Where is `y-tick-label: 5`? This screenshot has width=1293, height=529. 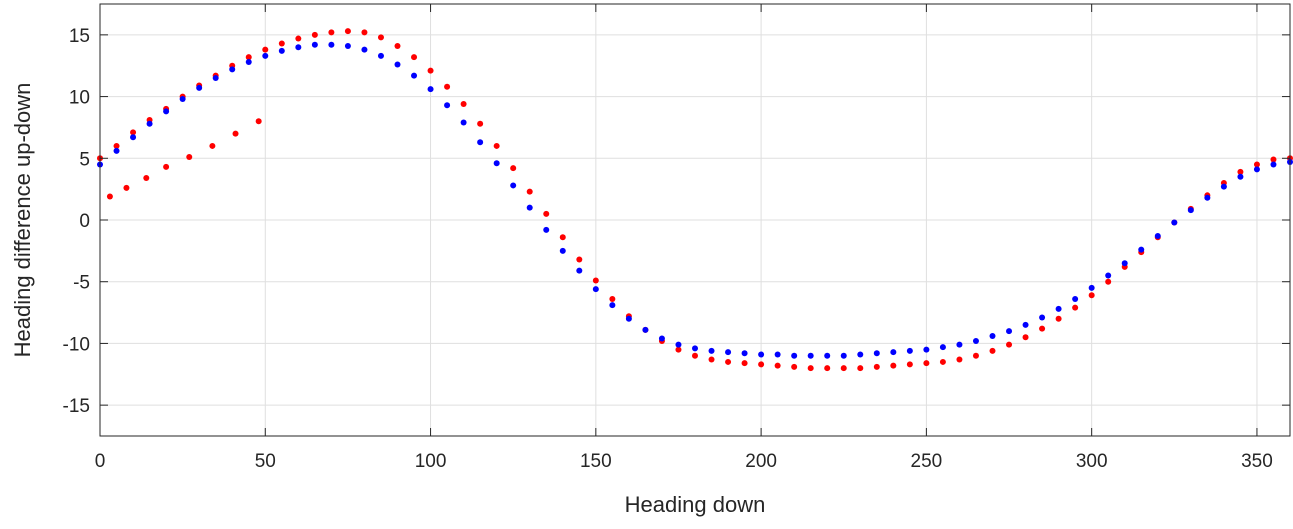
y-tick-label: 5 is located at coordinates (84, 159).